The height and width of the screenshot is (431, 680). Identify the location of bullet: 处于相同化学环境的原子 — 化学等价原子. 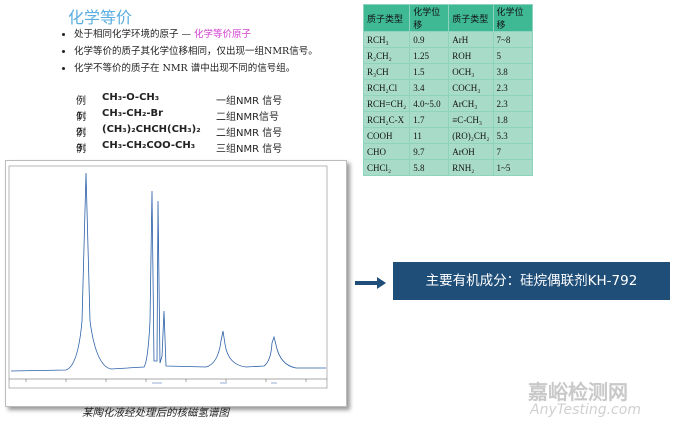
(219, 34).